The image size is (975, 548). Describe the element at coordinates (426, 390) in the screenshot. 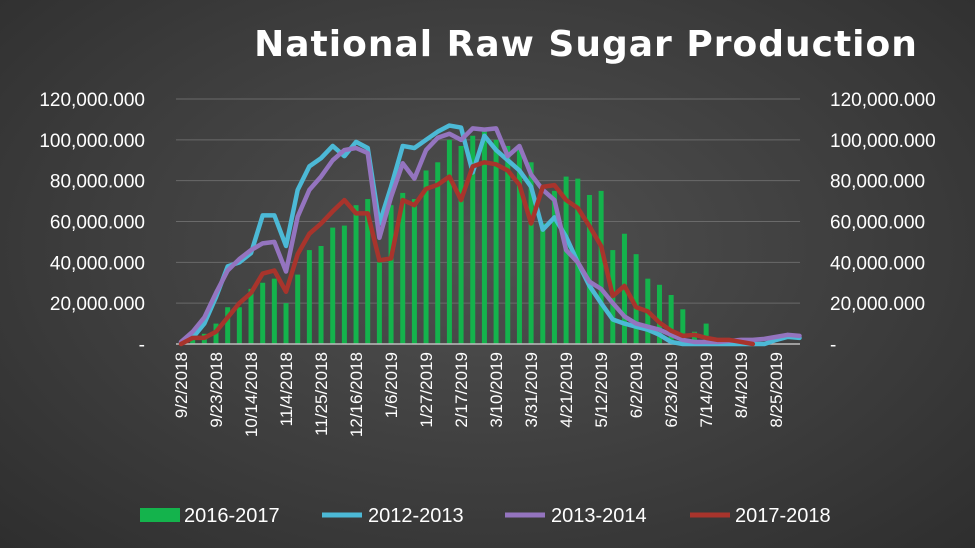

I see `x-tick-label: 1/27/2019` at that location.